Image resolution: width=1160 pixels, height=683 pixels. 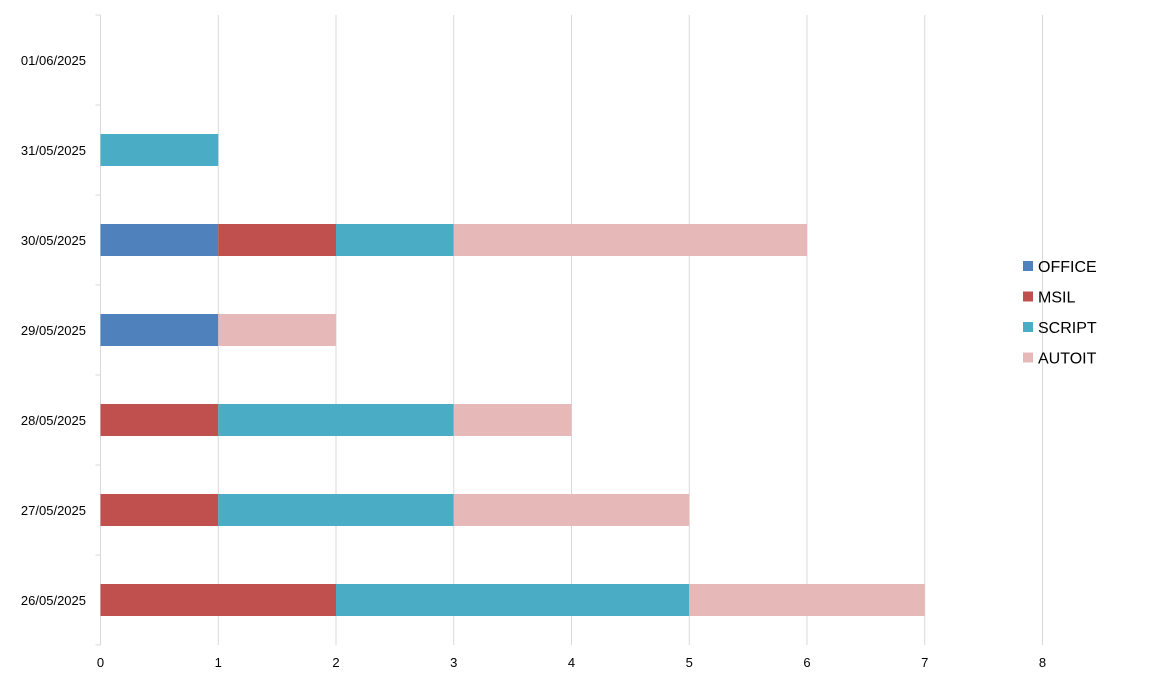 I want to click on legend-label: SCRIPT, so click(x=1067, y=328).